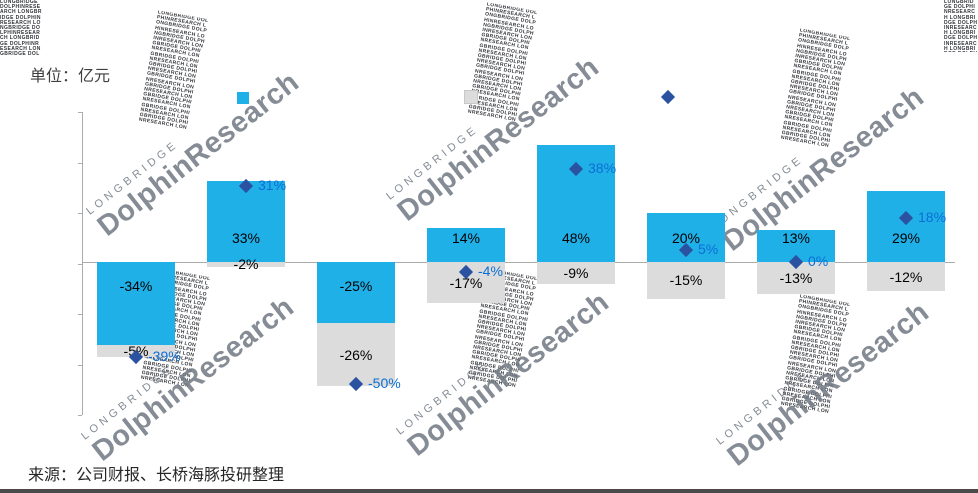 This screenshot has width=978, height=493. I want to click on diamond-value-label: 5%, so click(708, 248).